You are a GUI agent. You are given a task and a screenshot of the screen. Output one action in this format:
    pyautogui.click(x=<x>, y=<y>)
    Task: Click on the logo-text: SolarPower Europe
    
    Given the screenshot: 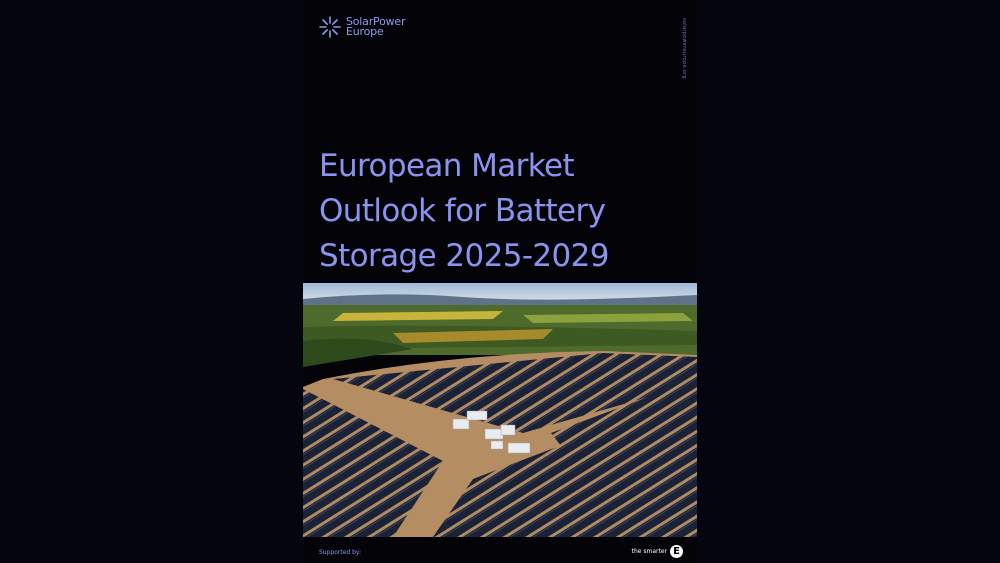 What is the action you would take?
    pyautogui.click(x=376, y=26)
    